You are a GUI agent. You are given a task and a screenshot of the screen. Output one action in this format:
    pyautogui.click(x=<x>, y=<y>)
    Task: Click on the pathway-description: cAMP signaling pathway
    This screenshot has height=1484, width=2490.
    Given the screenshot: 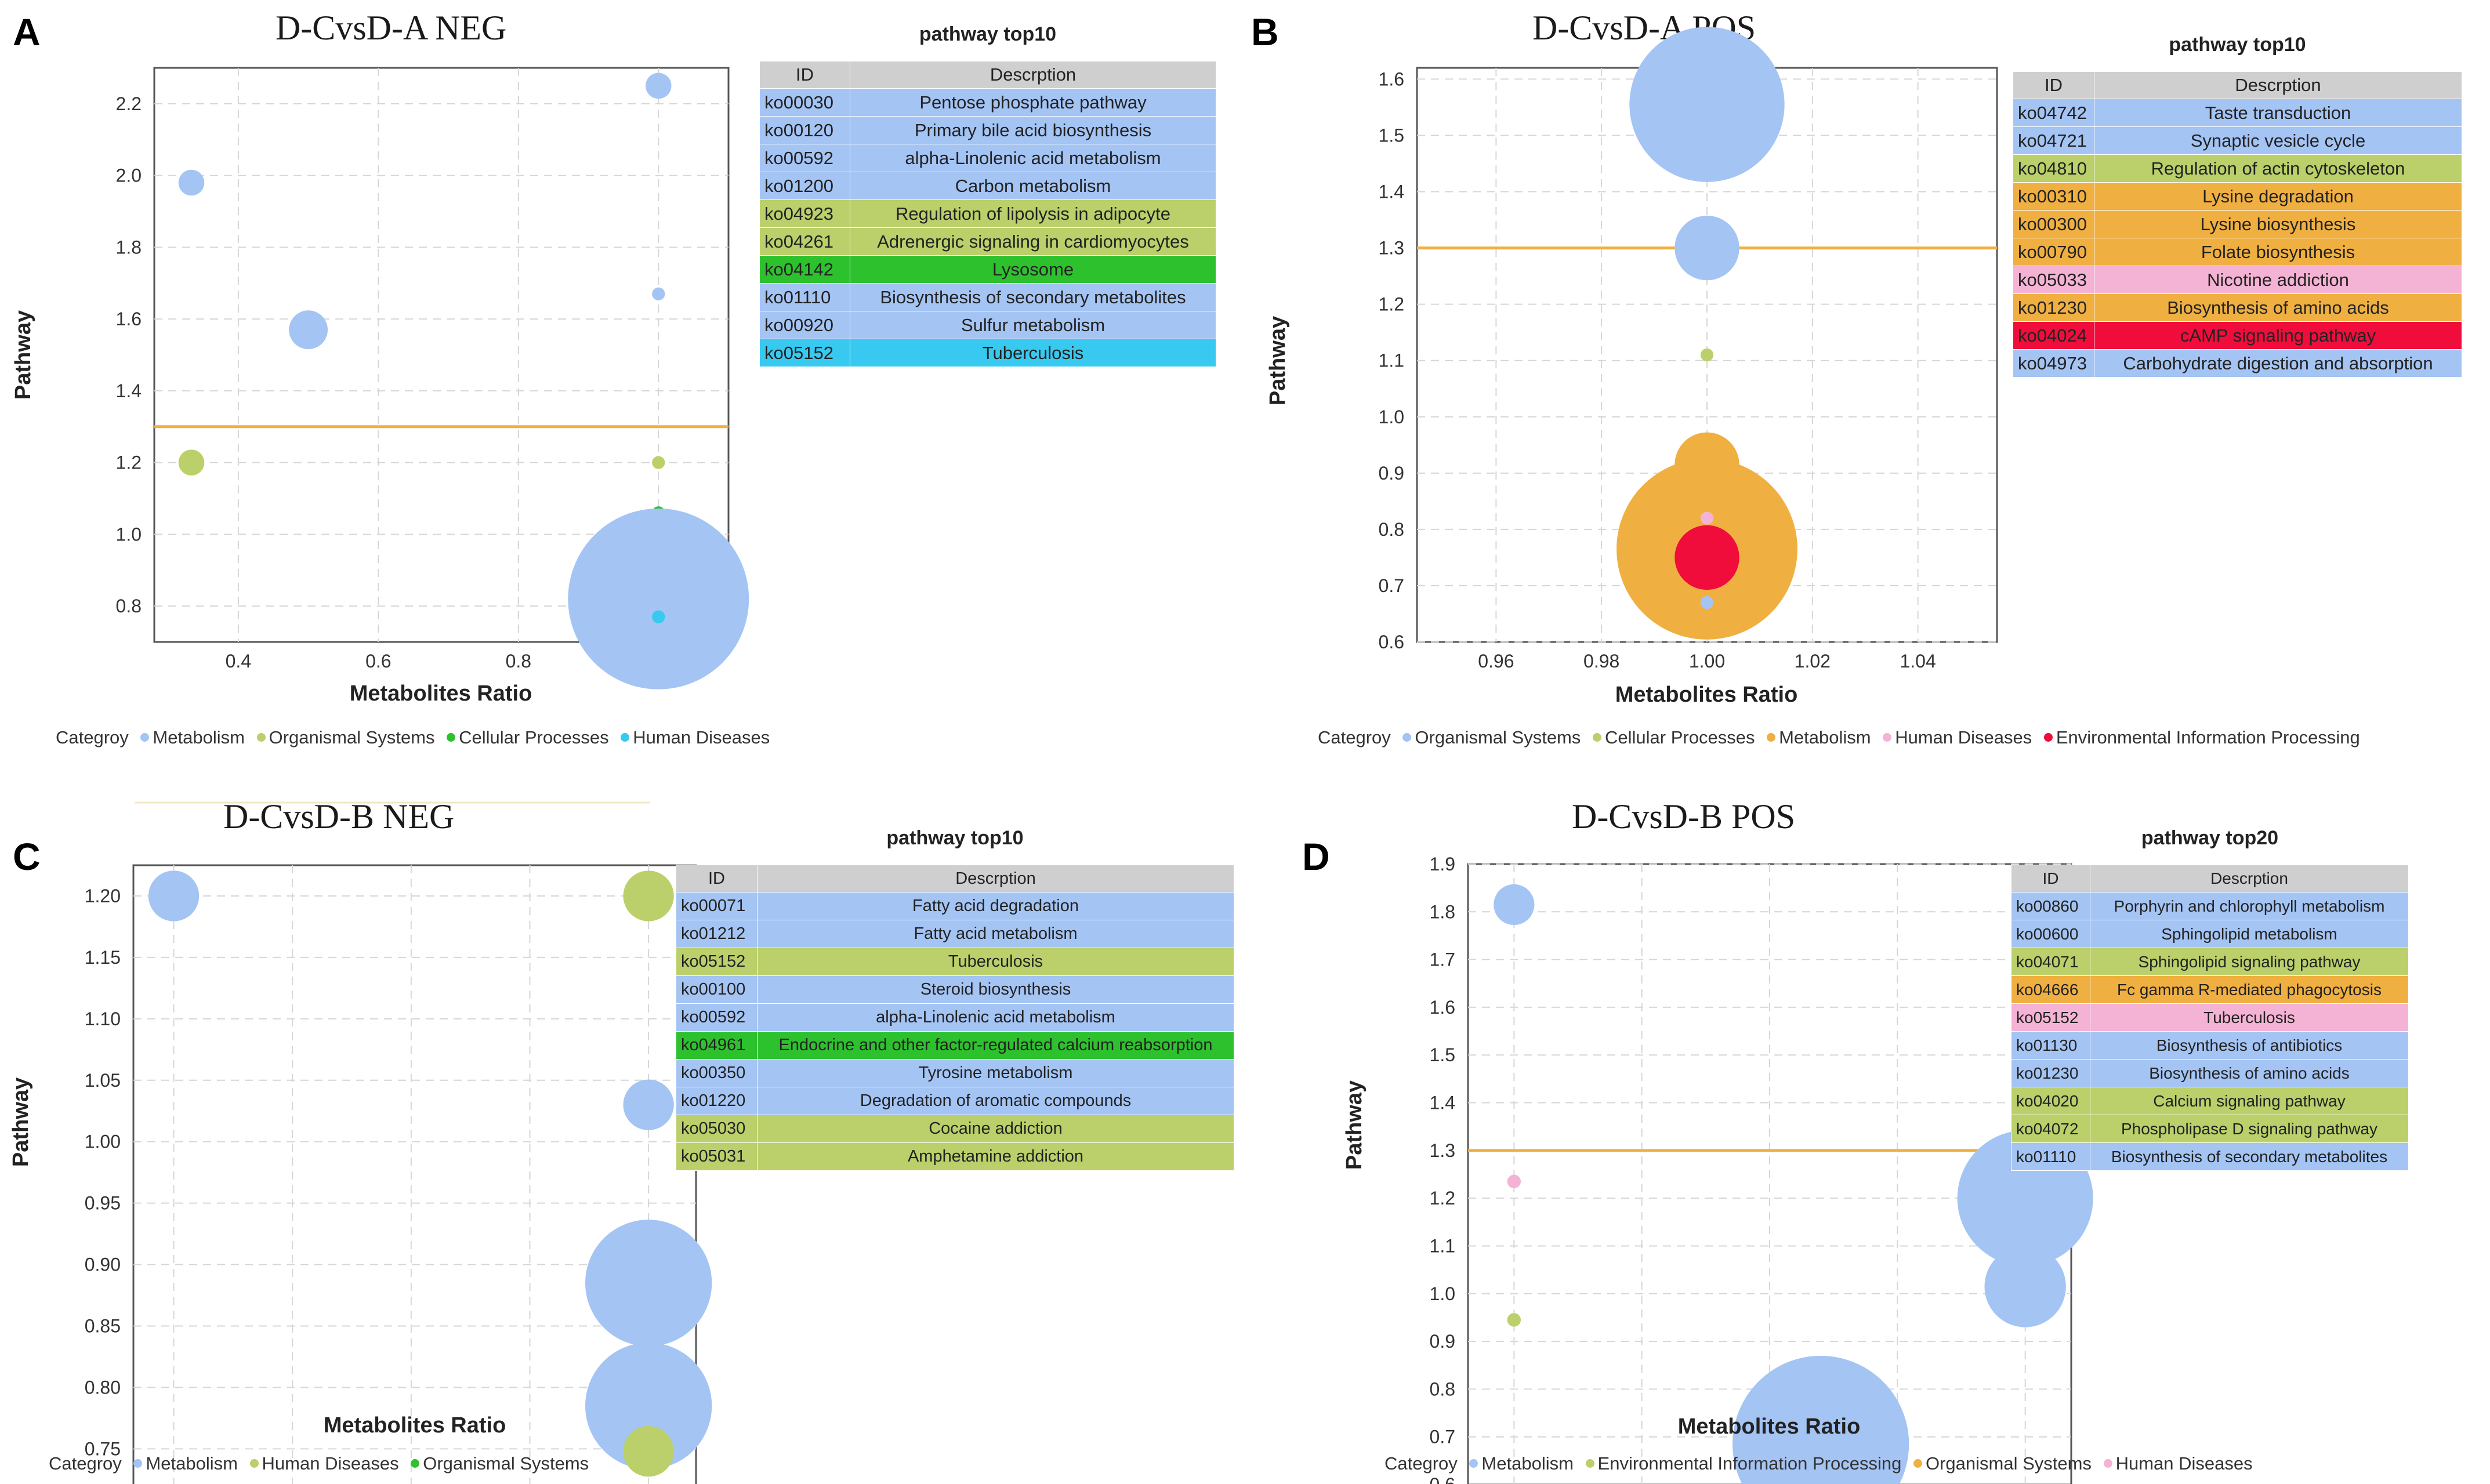 What is the action you would take?
    pyautogui.click(x=2278, y=336)
    